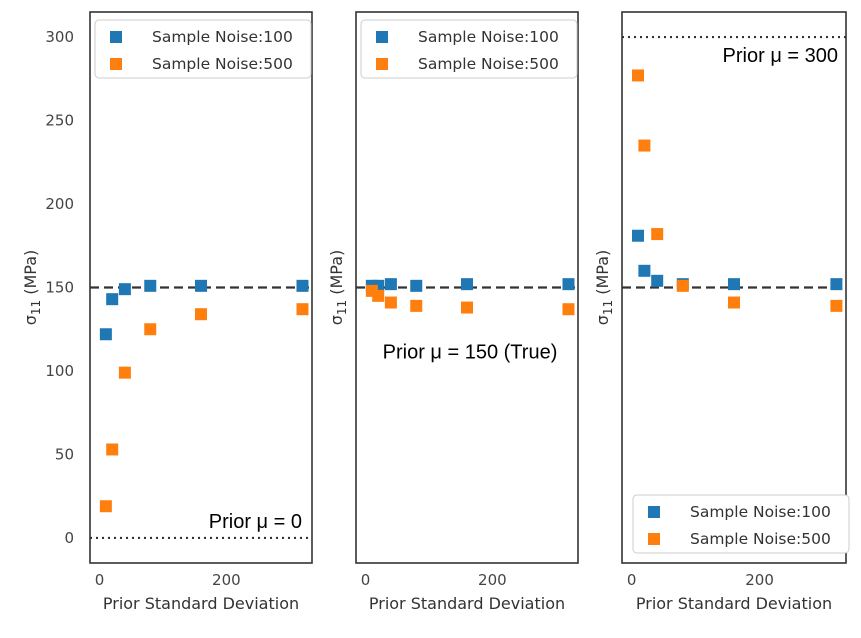 Image resolution: width=861 pixels, height=638 pixels. Describe the element at coordinates (470, 353) in the screenshot. I see `prior-annotation: Prior μ = 150 (True)` at that location.